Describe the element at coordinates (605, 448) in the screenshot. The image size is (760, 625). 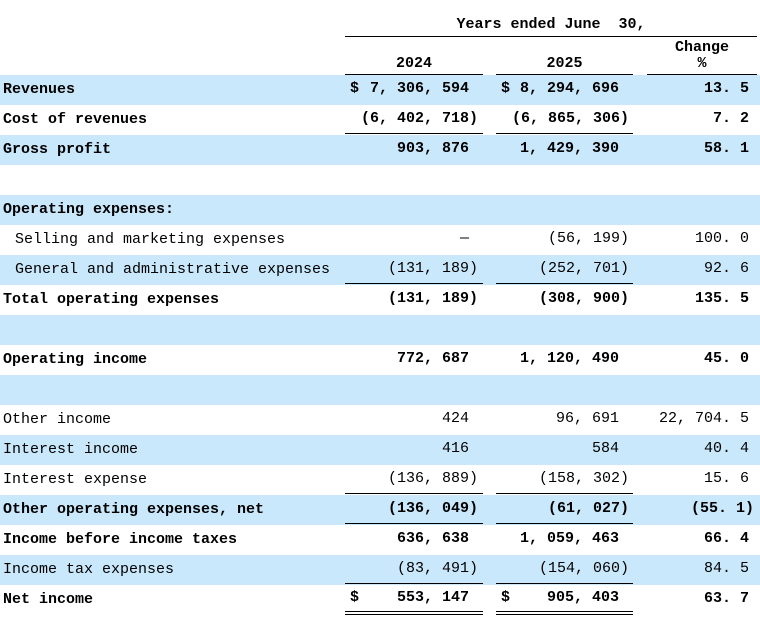
I see `value: 584` at that location.